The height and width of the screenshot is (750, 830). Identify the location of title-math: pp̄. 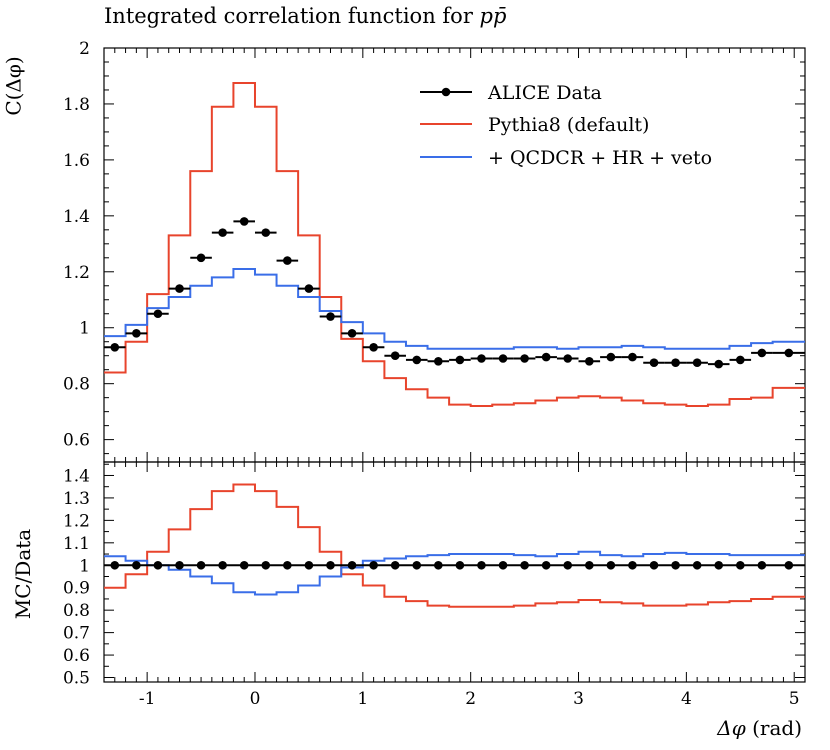
(493, 16).